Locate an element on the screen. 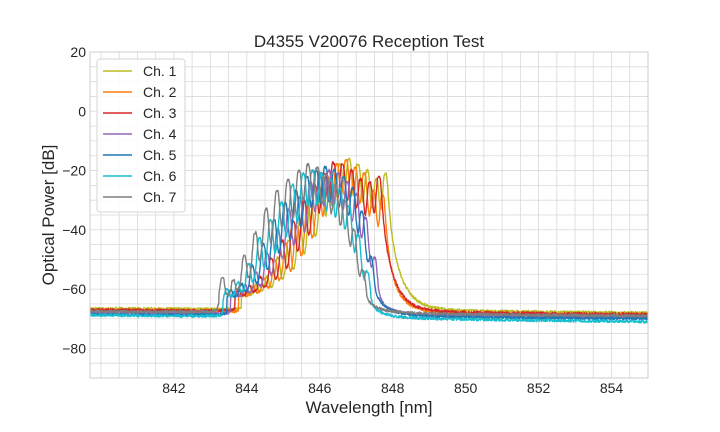 This screenshot has height=432, width=720. x-tick-label: 848 is located at coordinates (393, 388).